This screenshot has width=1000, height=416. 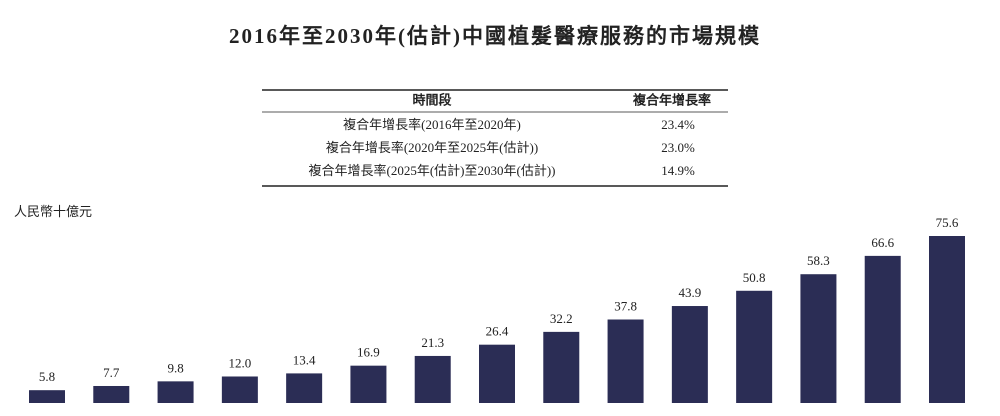 I want to click on table-cell: 23.4%, so click(x=678, y=124).